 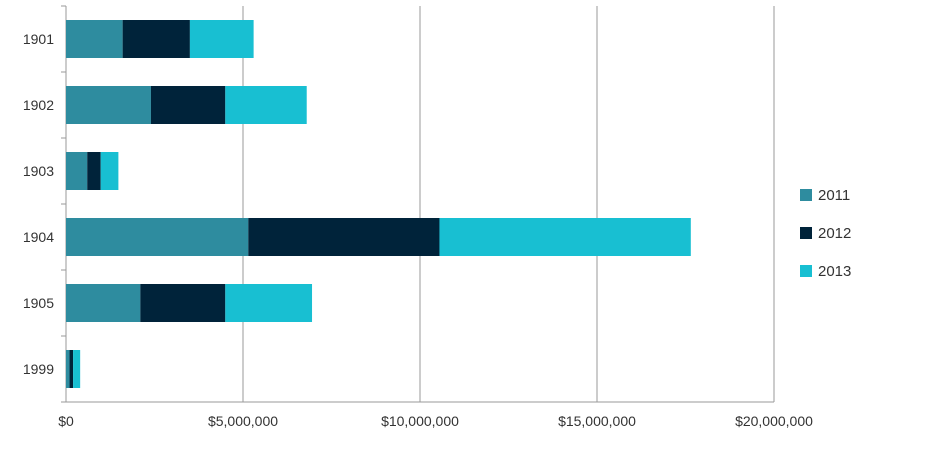 What do you see at coordinates (38, 39) in the screenshot?
I see `y-tick-label-1901: 1901` at bounding box center [38, 39].